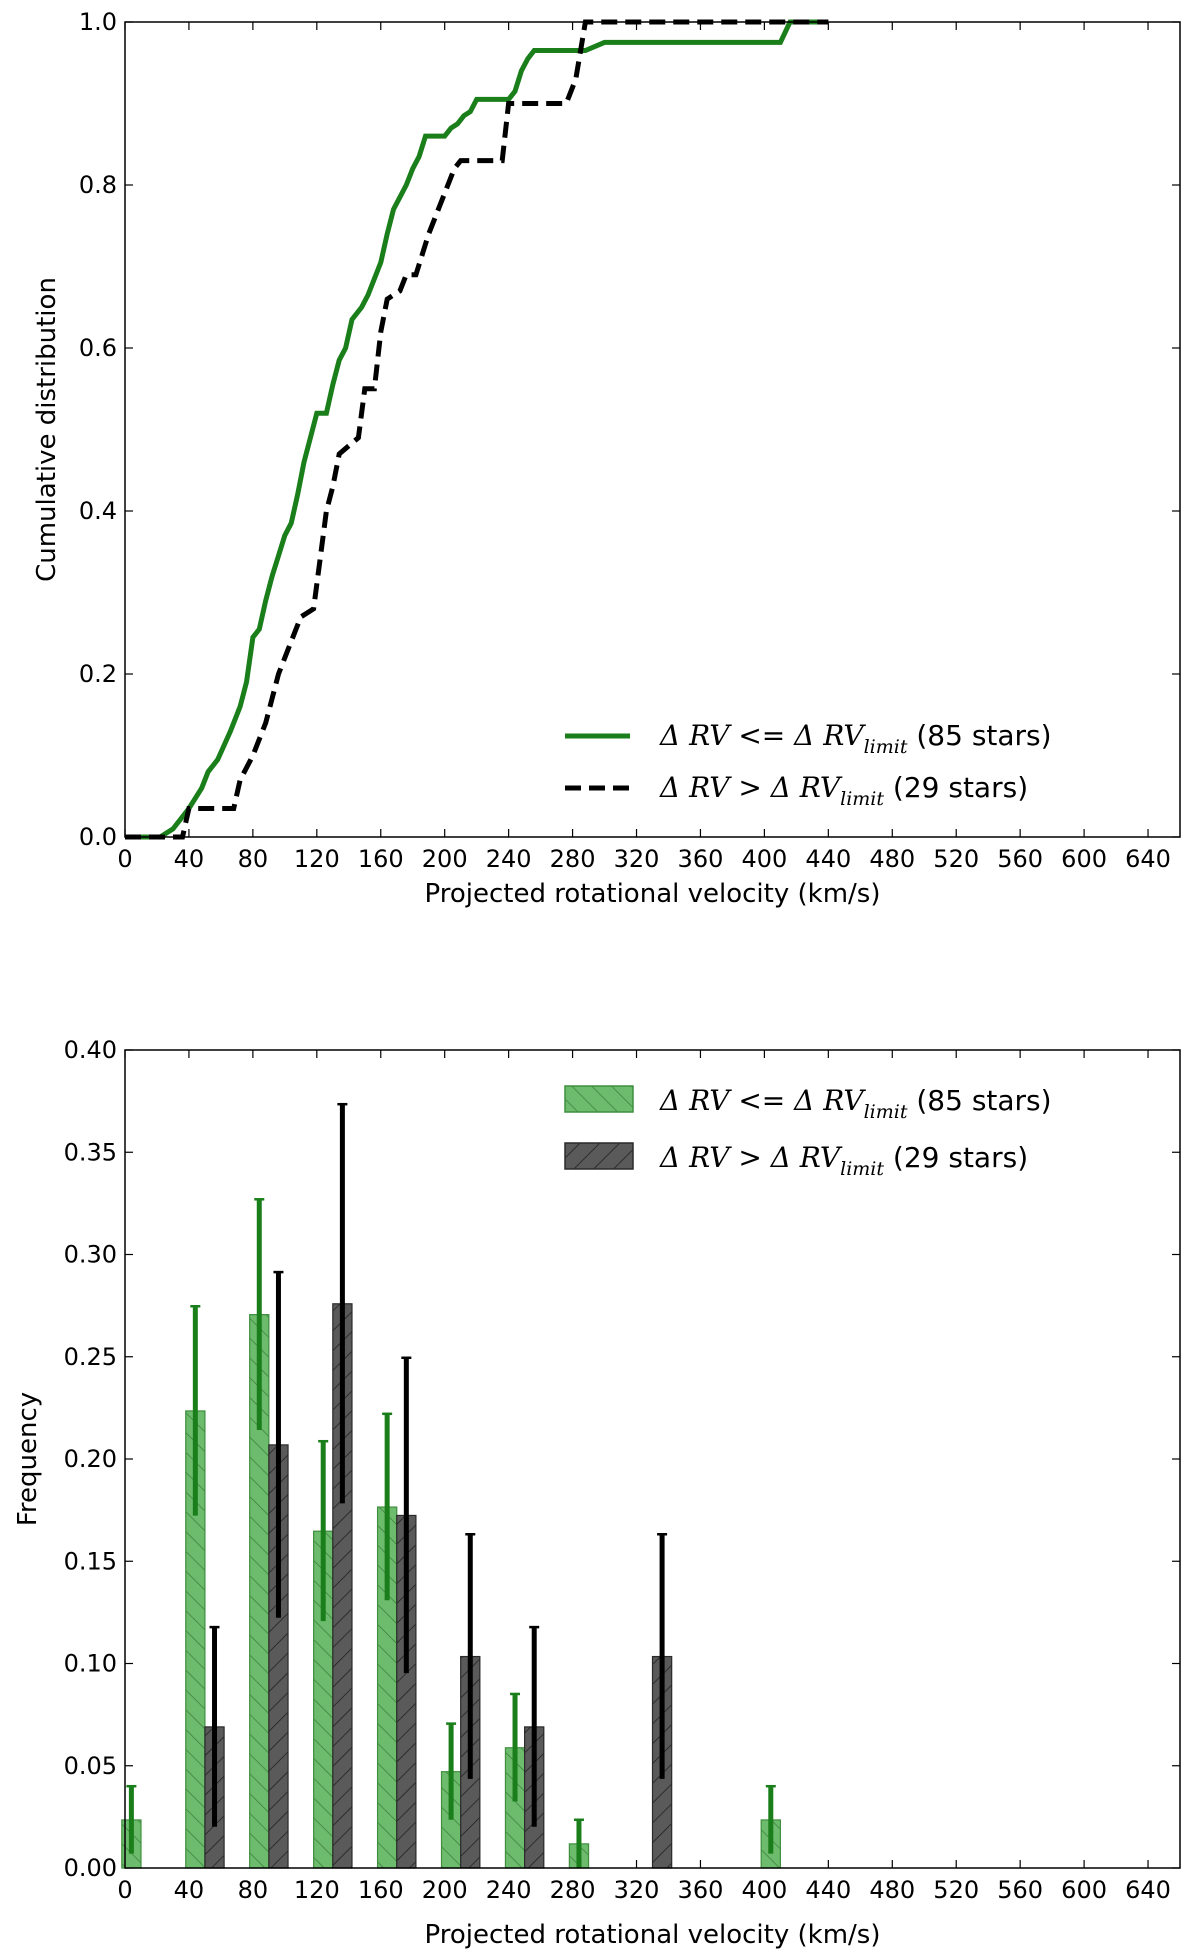 The height and width of the screenshot is (1957, 1200). I want to click on c2-x-tick-label: 600, so click(1084, 1890).